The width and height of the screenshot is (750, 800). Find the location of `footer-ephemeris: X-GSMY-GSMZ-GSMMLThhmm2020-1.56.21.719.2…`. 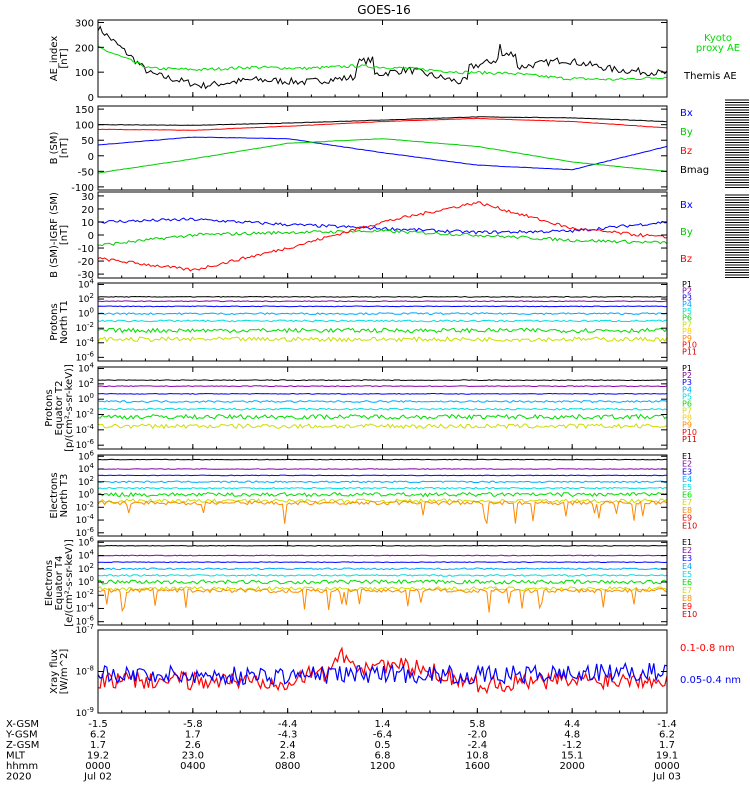

footer-ephemeris: X-GSMY-GSMZ-GSMMLThhmm2020-1.56.21.719.2… is located at coordinates (343, 751).